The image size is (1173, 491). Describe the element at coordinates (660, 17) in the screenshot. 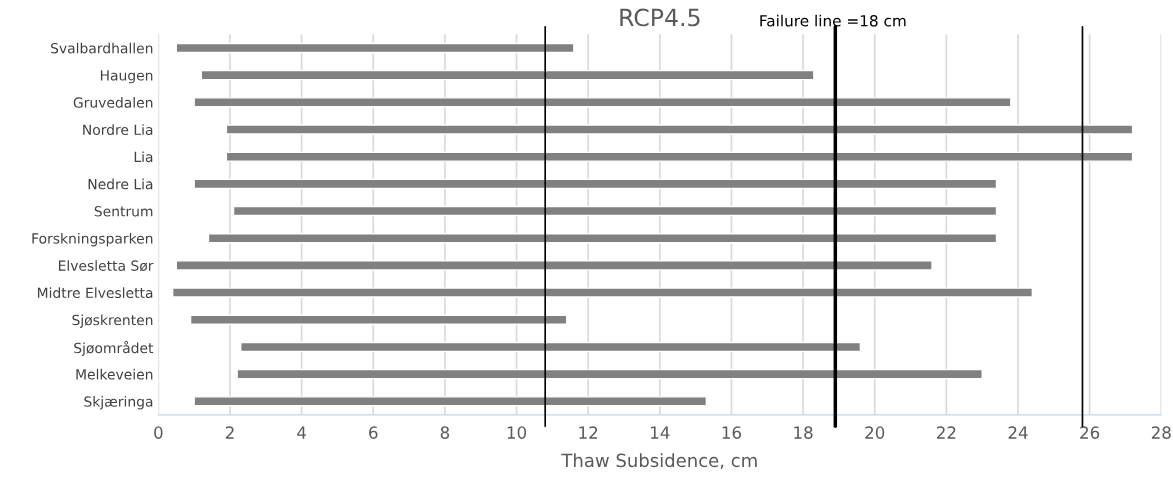

I see `chart-title: RCP4.5` at that location.